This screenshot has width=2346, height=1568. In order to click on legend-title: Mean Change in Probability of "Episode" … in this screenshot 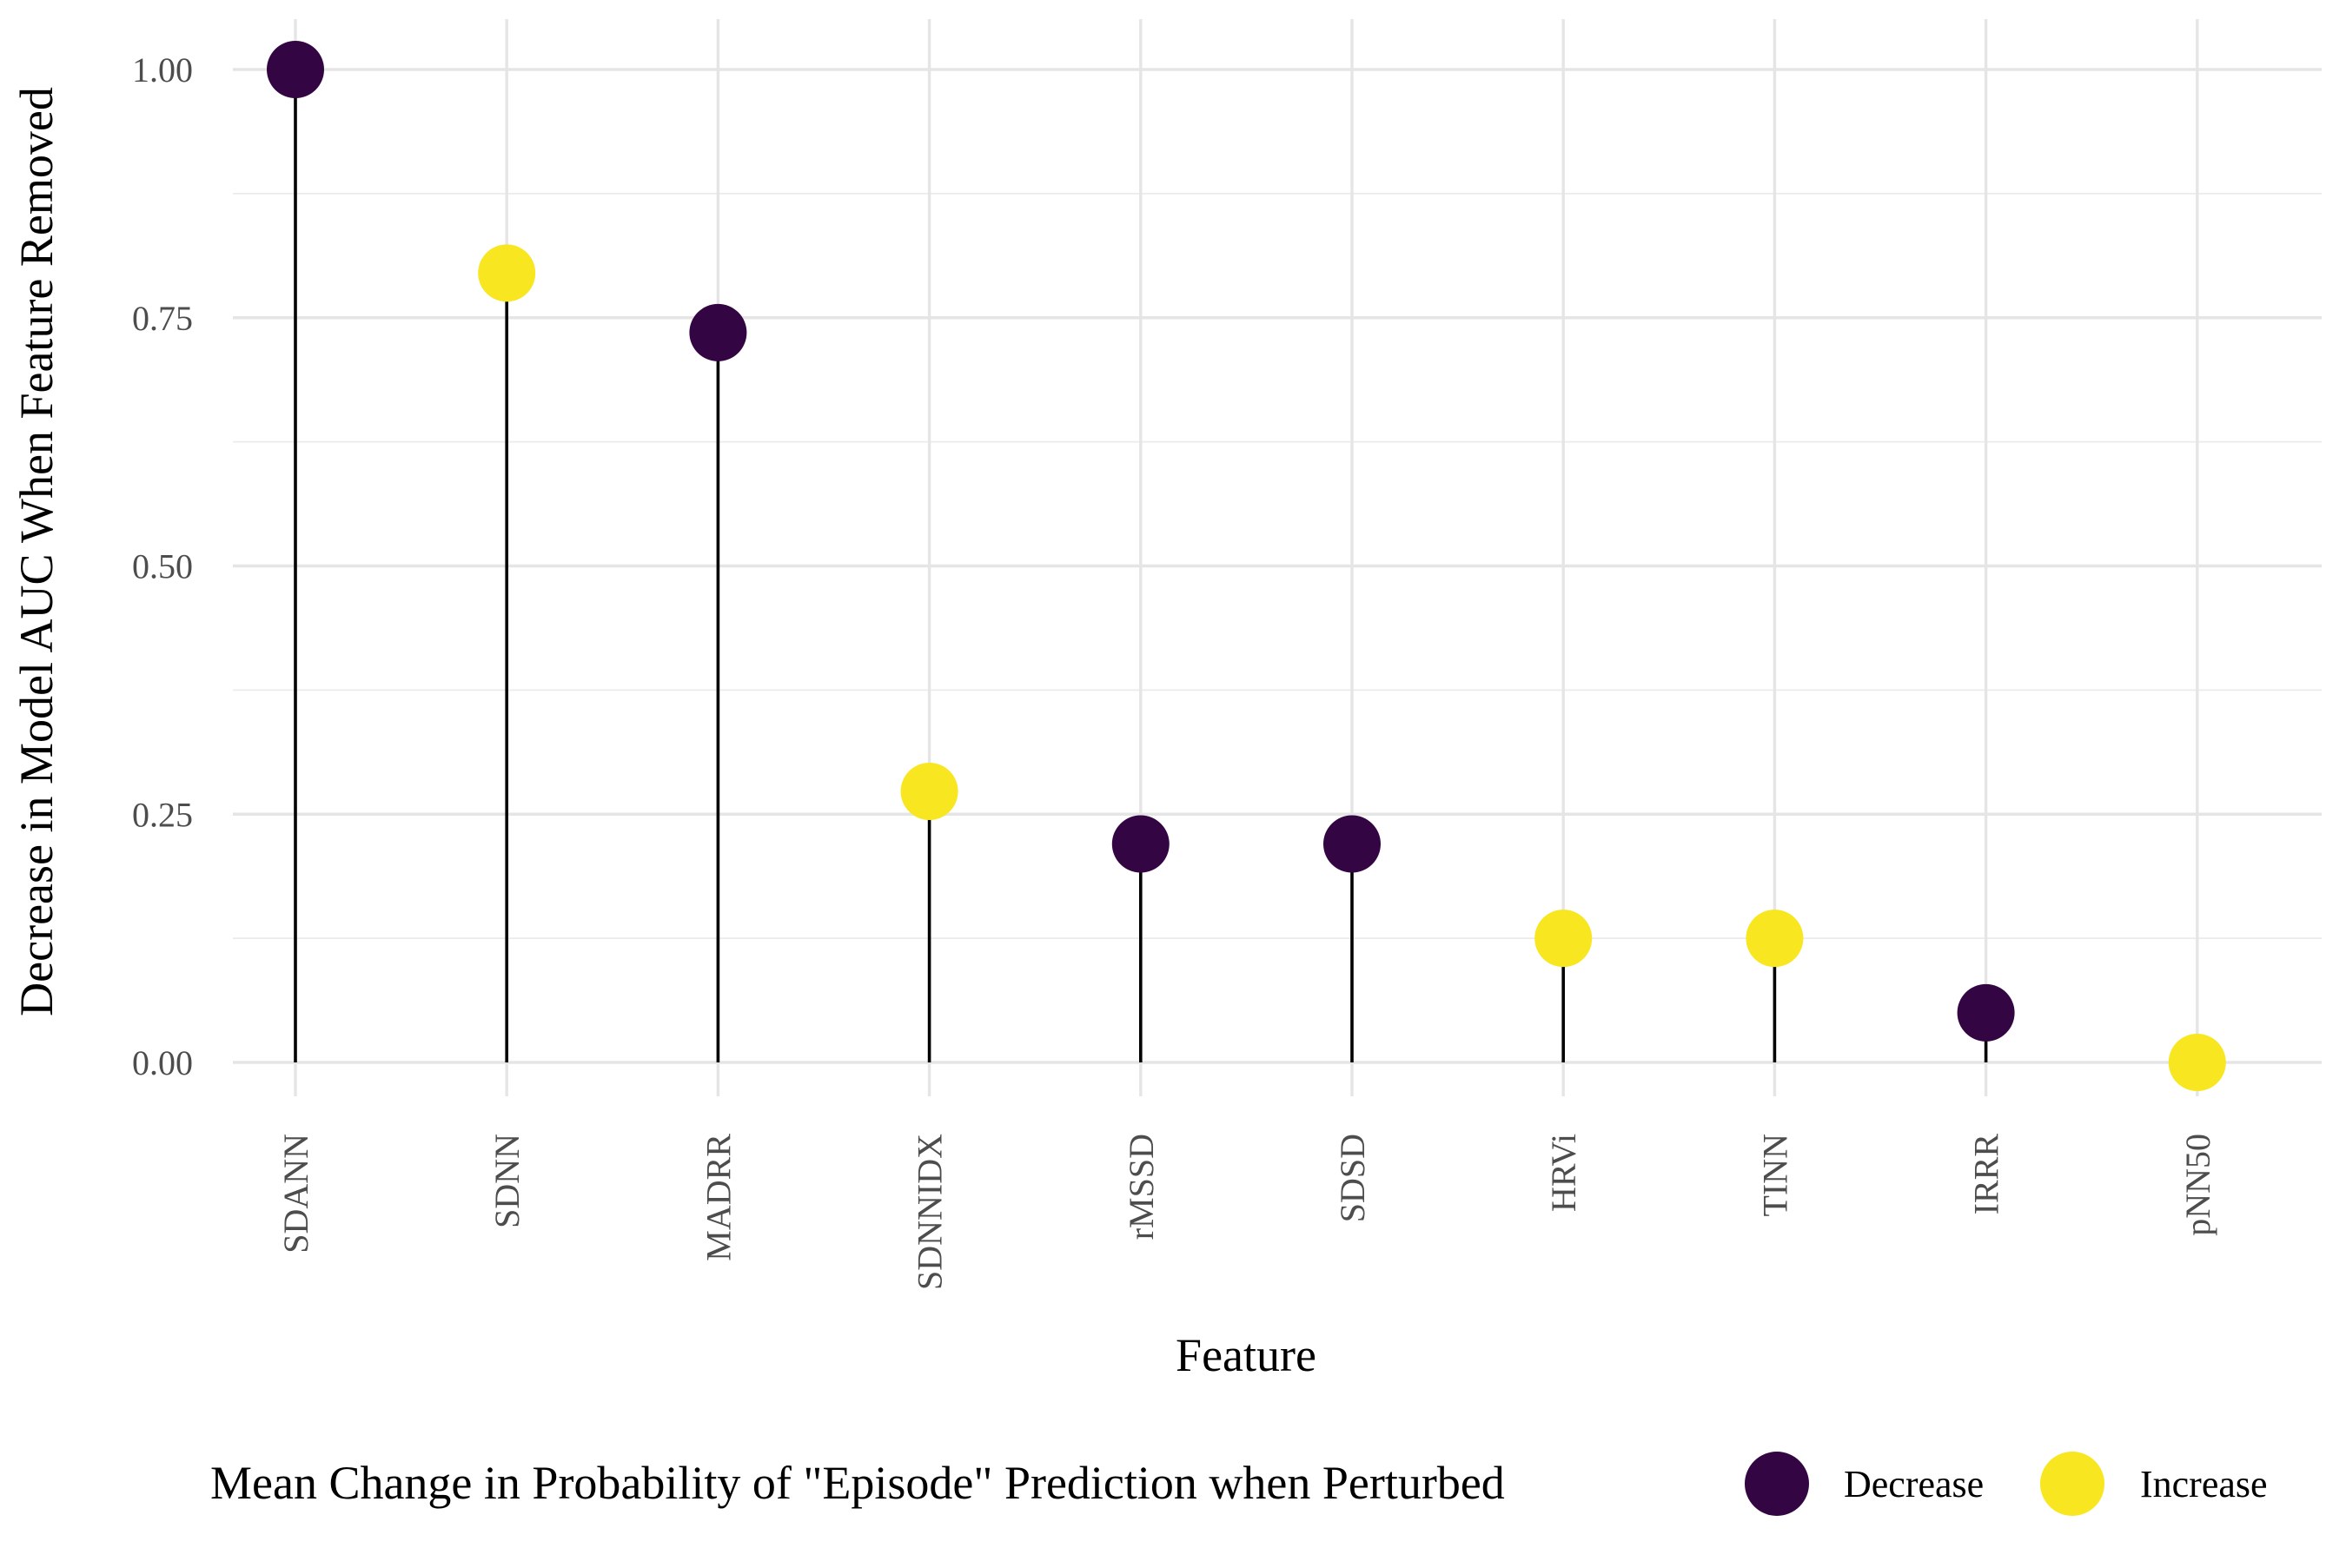, I will do `click(858, 1483)`.